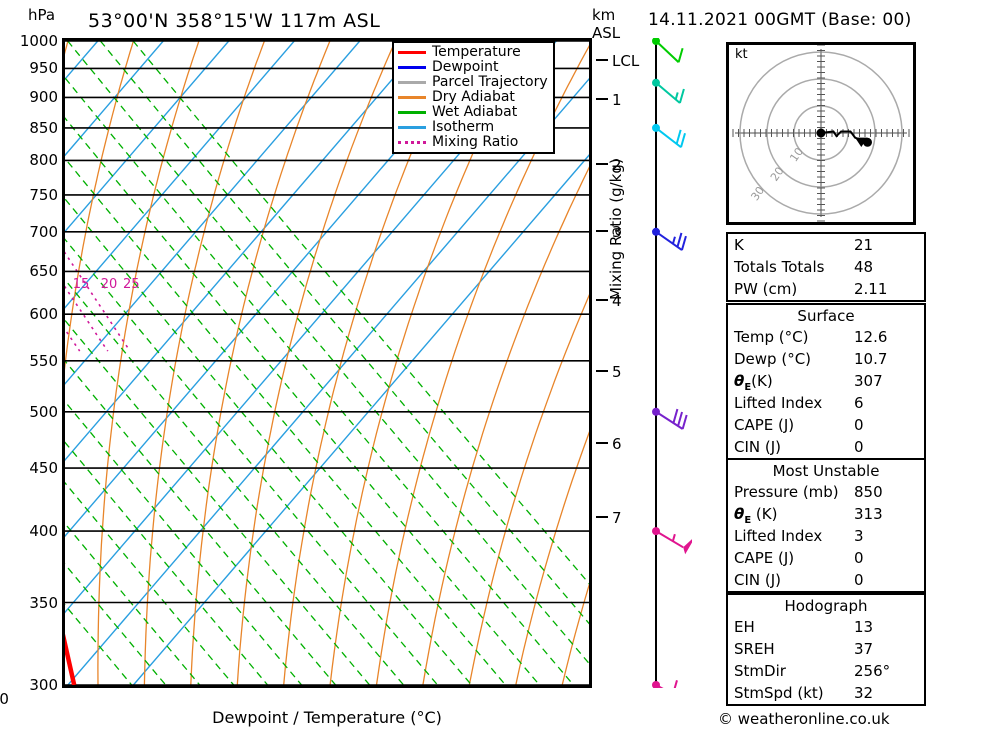 The width and height of the screenshot is (1000, 733). I want to click on legend-item-label: Temperature, so click(476, 52).